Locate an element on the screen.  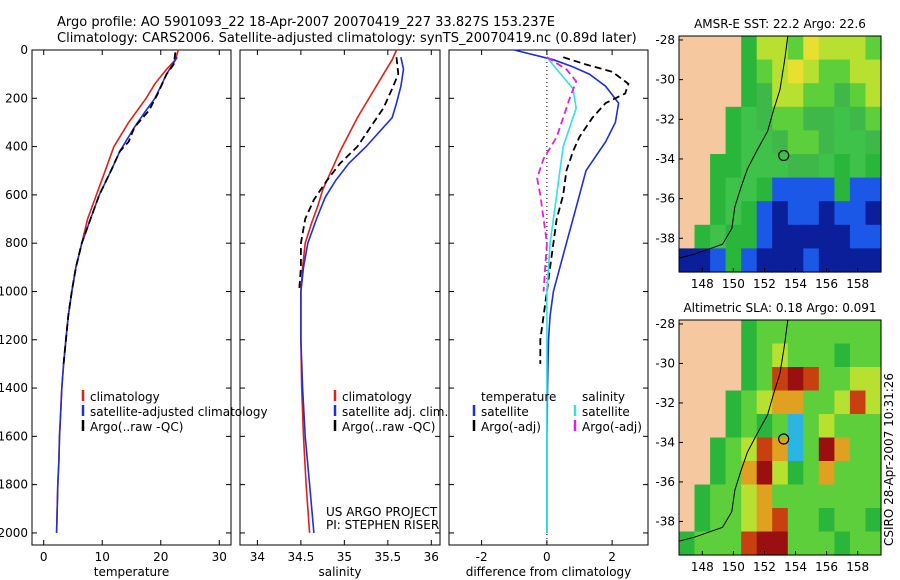
x-tick-label: 20 is located at coordinates (160, 557).